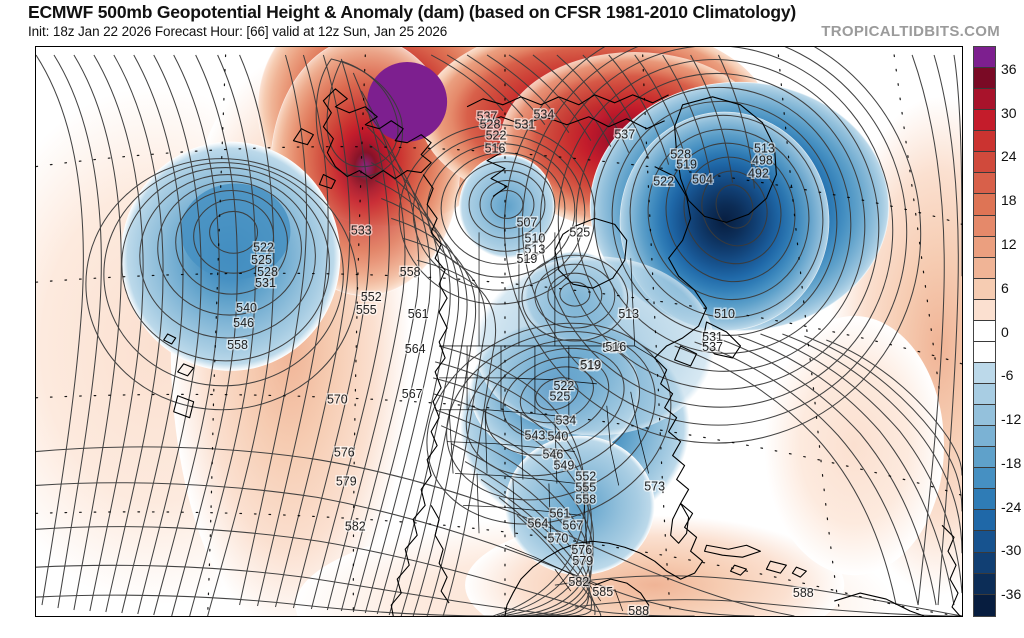 This screenshot has width=1024, height=638. I want to click on coastline-aleutian-west, so click(303, 137).